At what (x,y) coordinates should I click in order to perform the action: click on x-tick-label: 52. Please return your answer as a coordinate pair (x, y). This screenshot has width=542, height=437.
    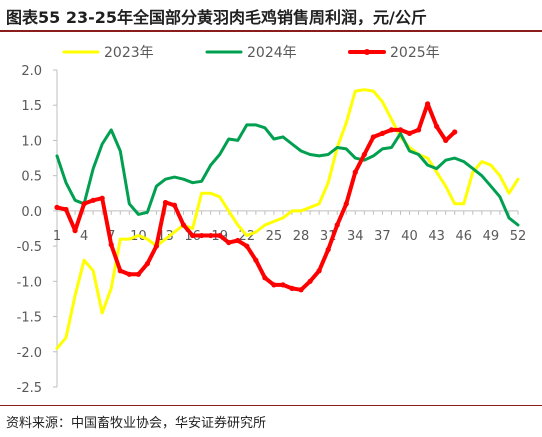
    Looking at the image, I should click on (518, 236).